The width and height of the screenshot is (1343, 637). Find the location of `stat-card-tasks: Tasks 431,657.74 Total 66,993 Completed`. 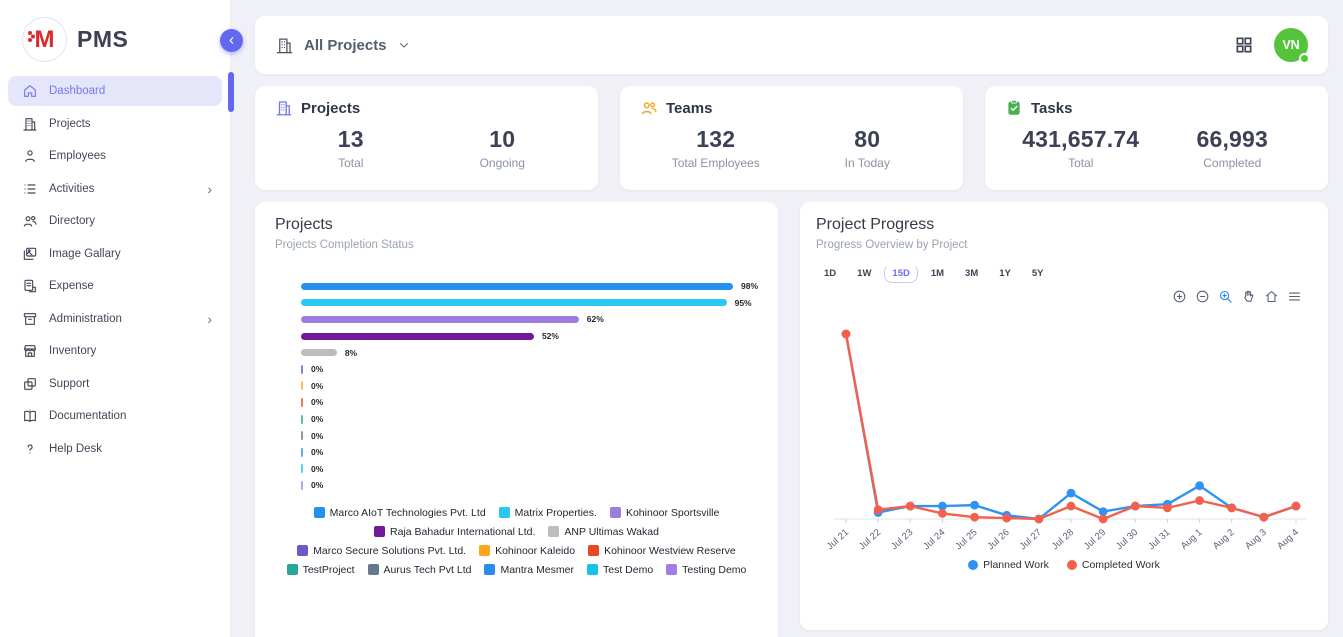

stat-card-tasks: Tasks 431,657.74 Total 66,993 Completed is located at coordinates (1156, 138).